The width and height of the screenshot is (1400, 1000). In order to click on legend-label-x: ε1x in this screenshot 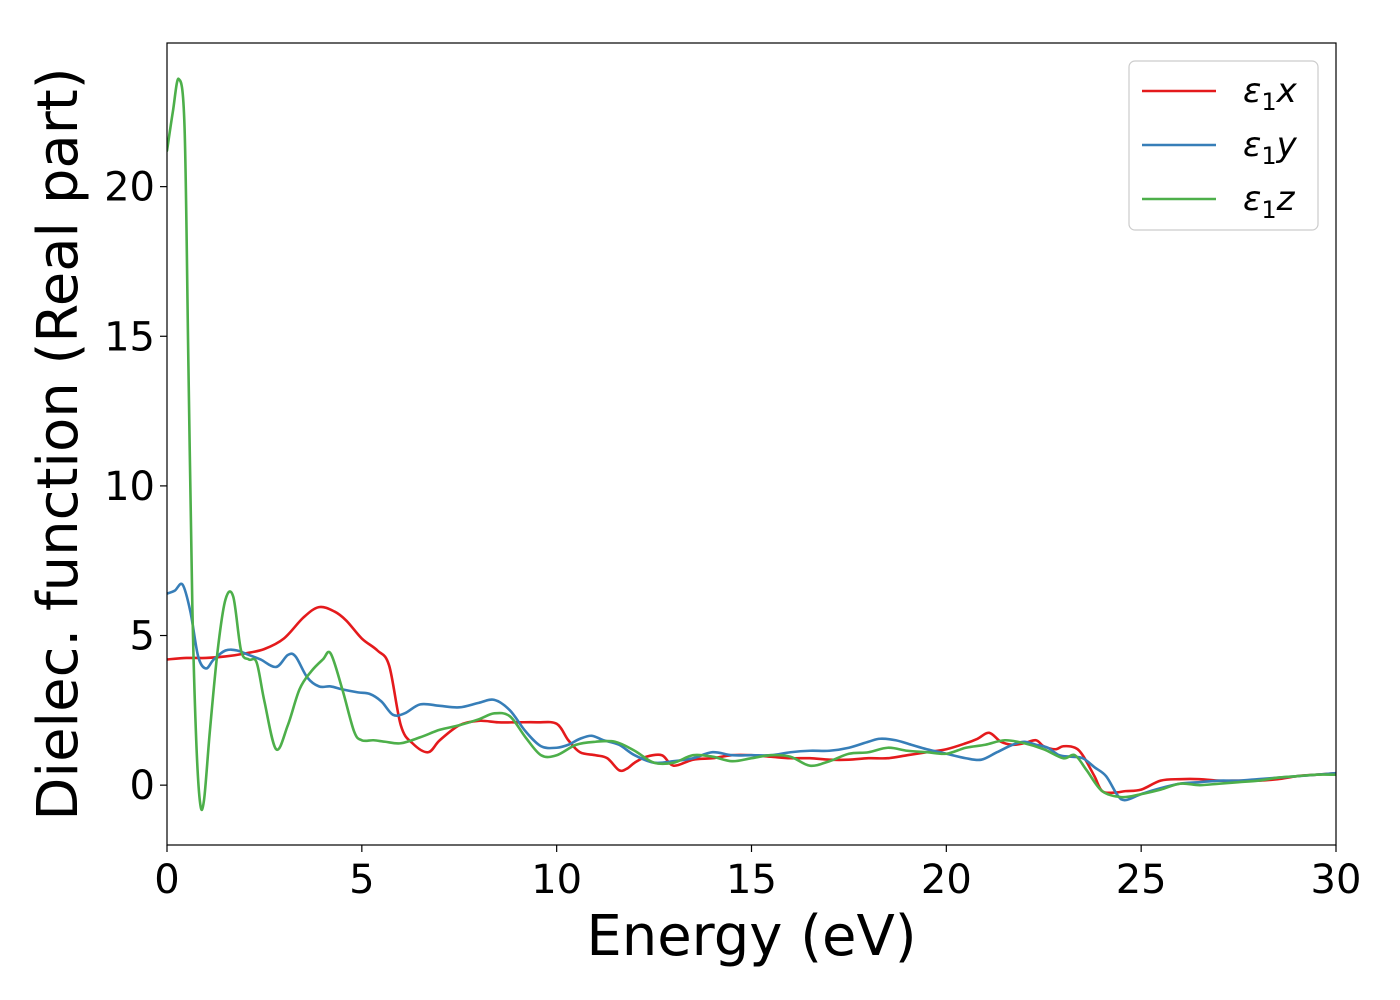, I will do `click(1270, 93)`.